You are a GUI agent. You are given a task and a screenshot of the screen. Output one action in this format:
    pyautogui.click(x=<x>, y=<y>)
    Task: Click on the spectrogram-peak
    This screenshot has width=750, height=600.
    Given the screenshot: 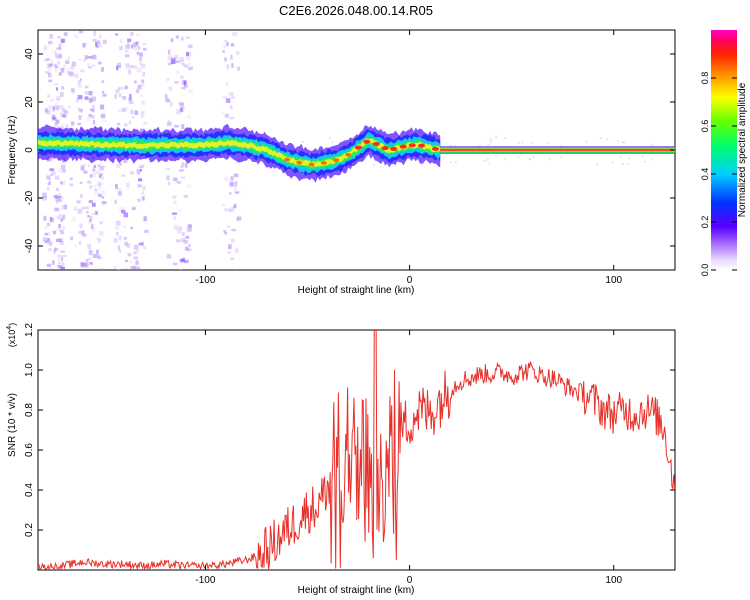 What is the action you would take?
    pyautogui.click(x=422, y=145)
    